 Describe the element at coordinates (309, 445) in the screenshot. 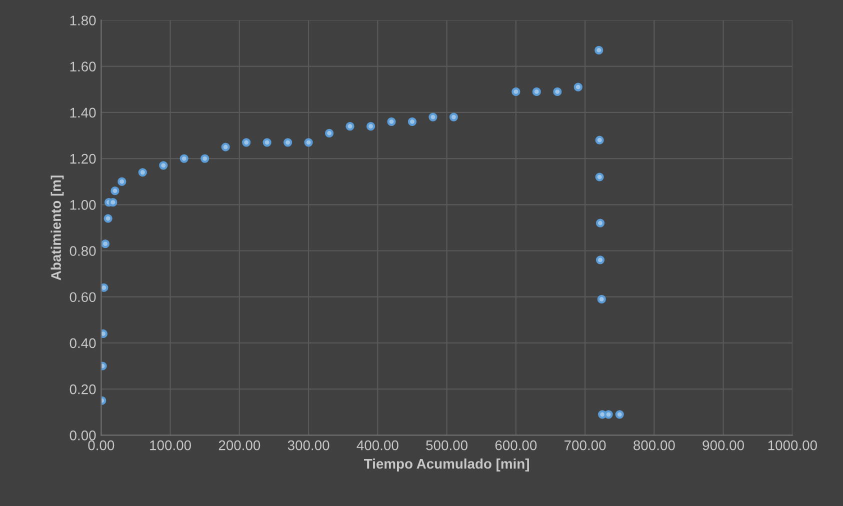

I see `x-tick-label: 300.00` at that location.